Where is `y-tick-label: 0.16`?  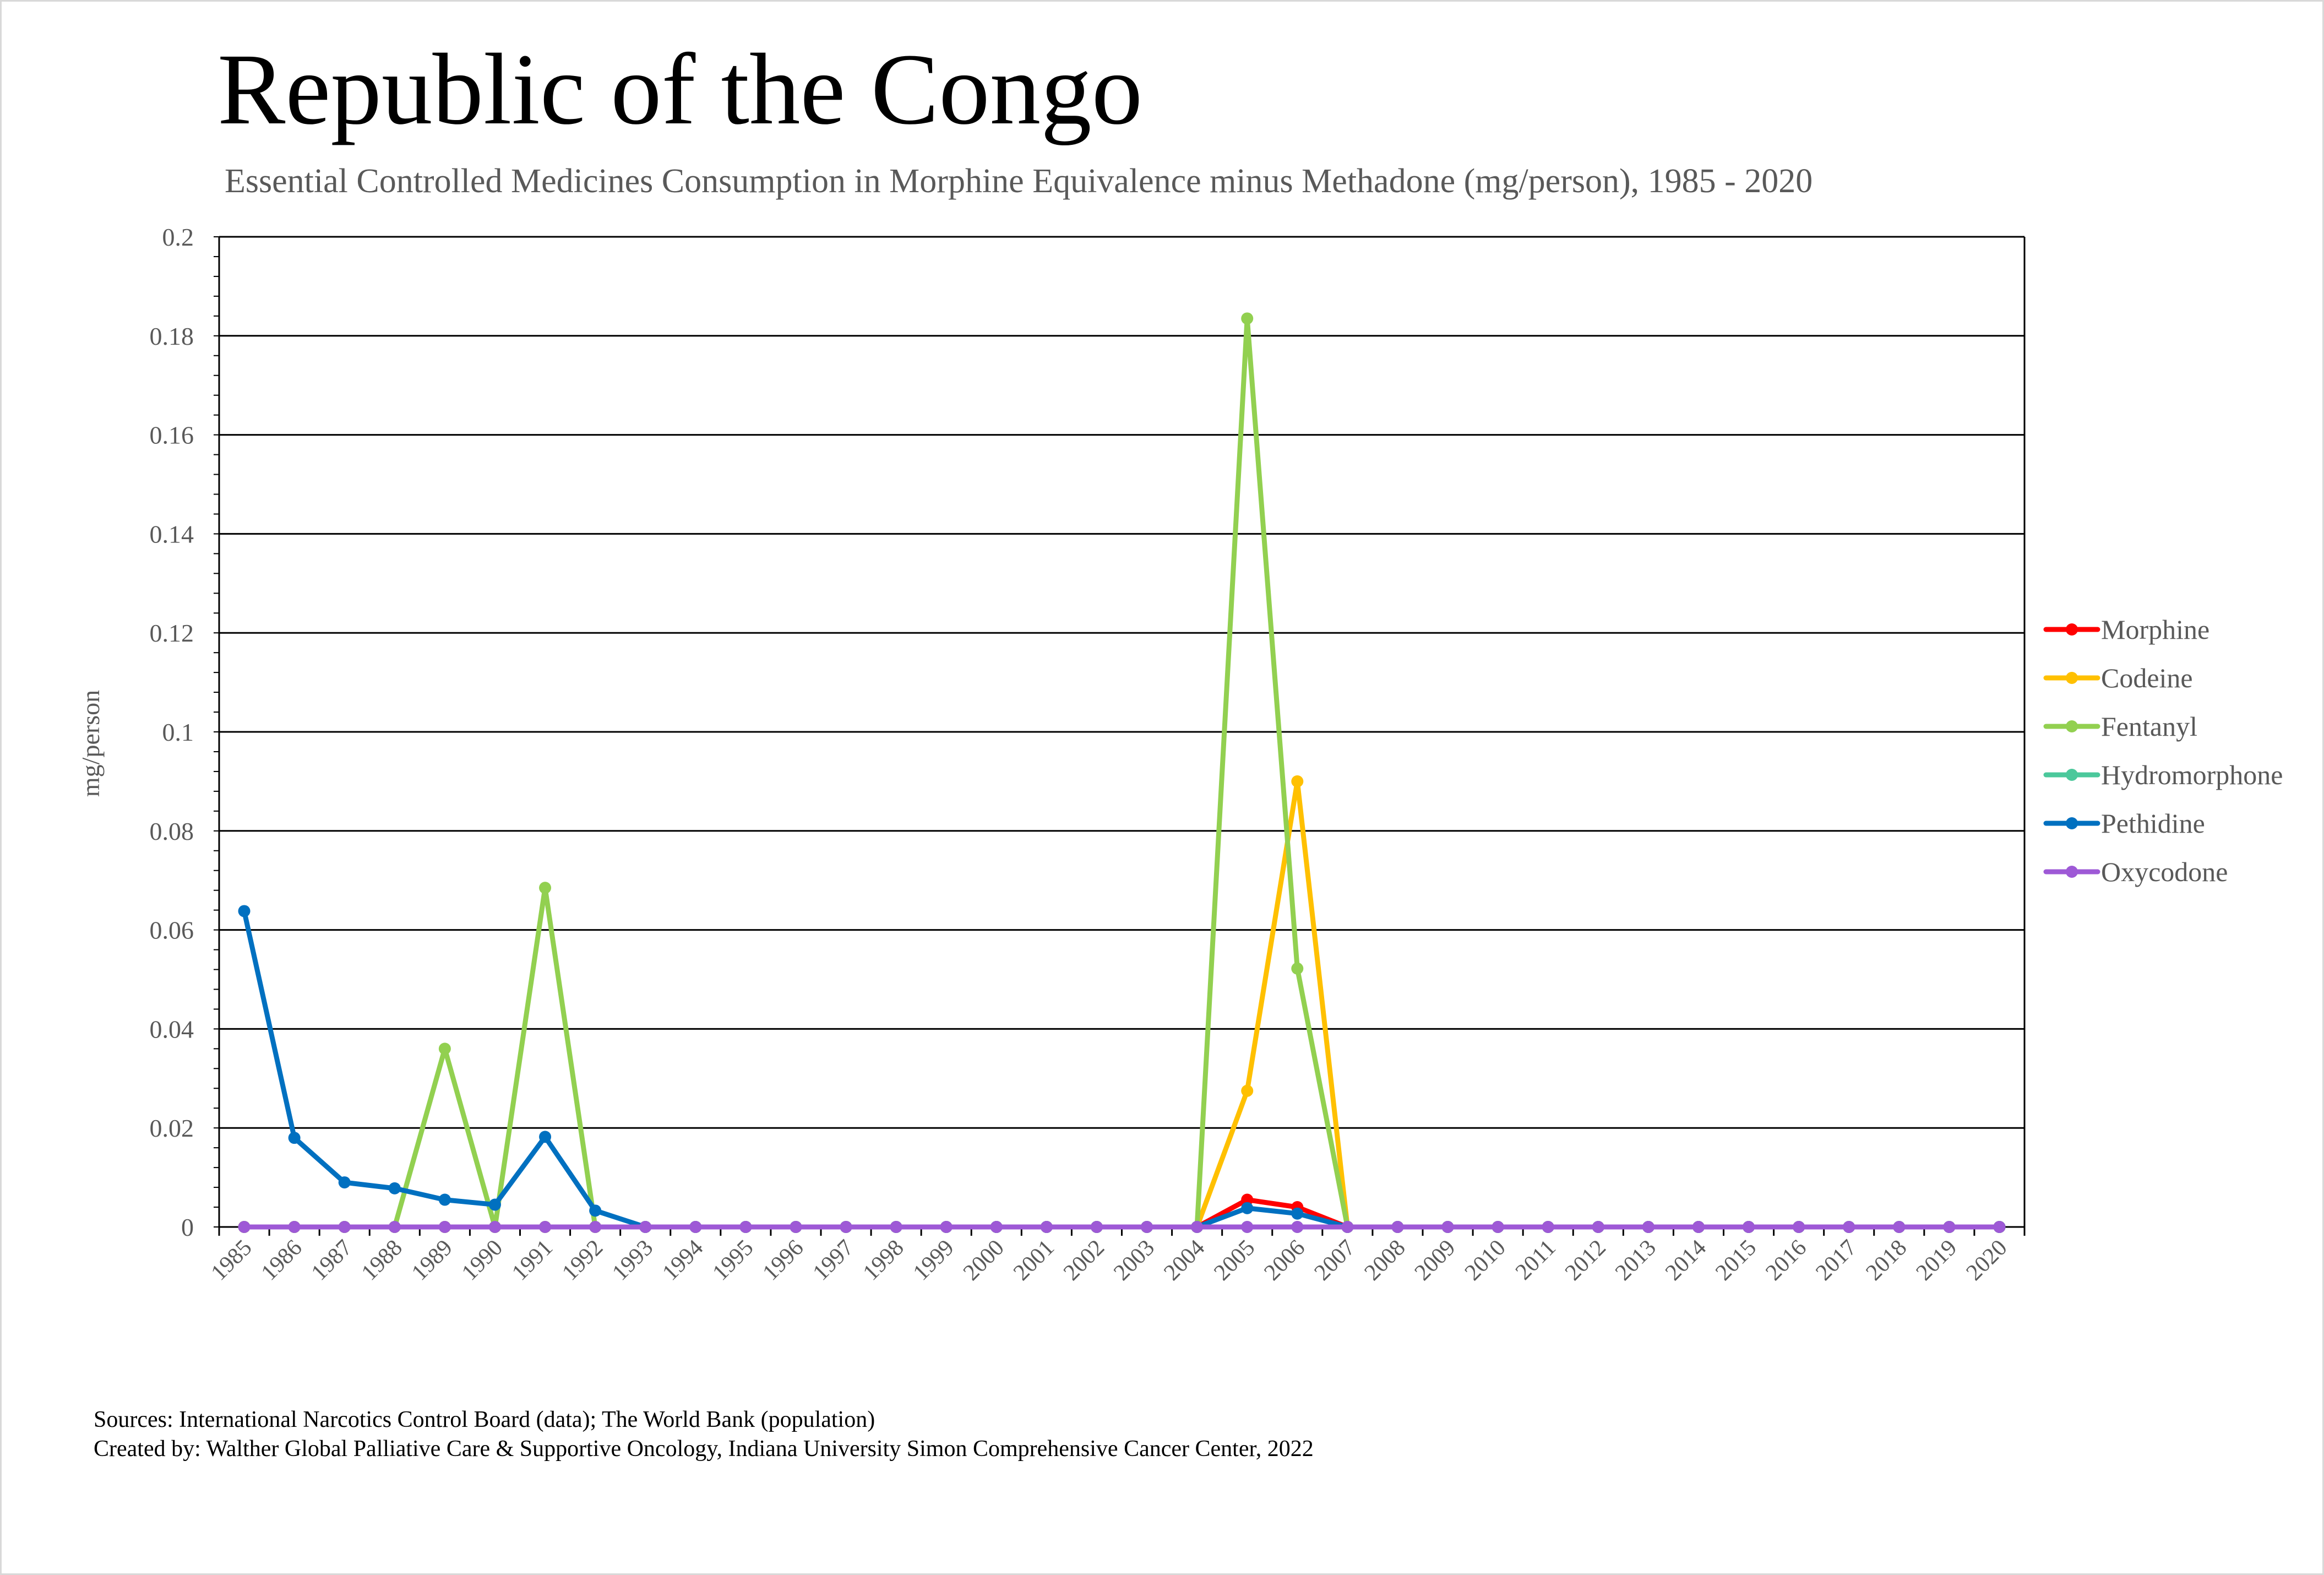
y-tick-label: 0.16 is located at coordinates (172, 435).